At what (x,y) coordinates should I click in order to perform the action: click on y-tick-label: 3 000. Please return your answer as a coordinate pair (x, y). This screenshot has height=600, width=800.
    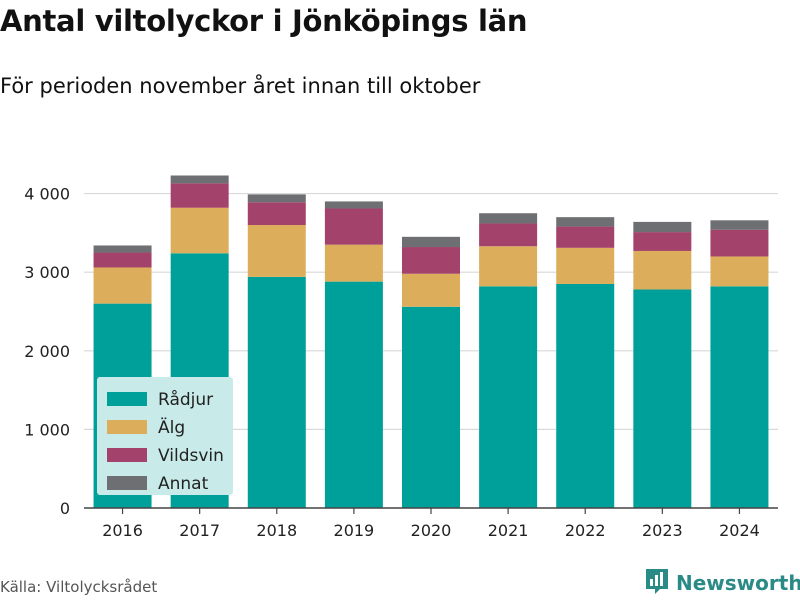
    Looking at the image, I should click on (47, 272).